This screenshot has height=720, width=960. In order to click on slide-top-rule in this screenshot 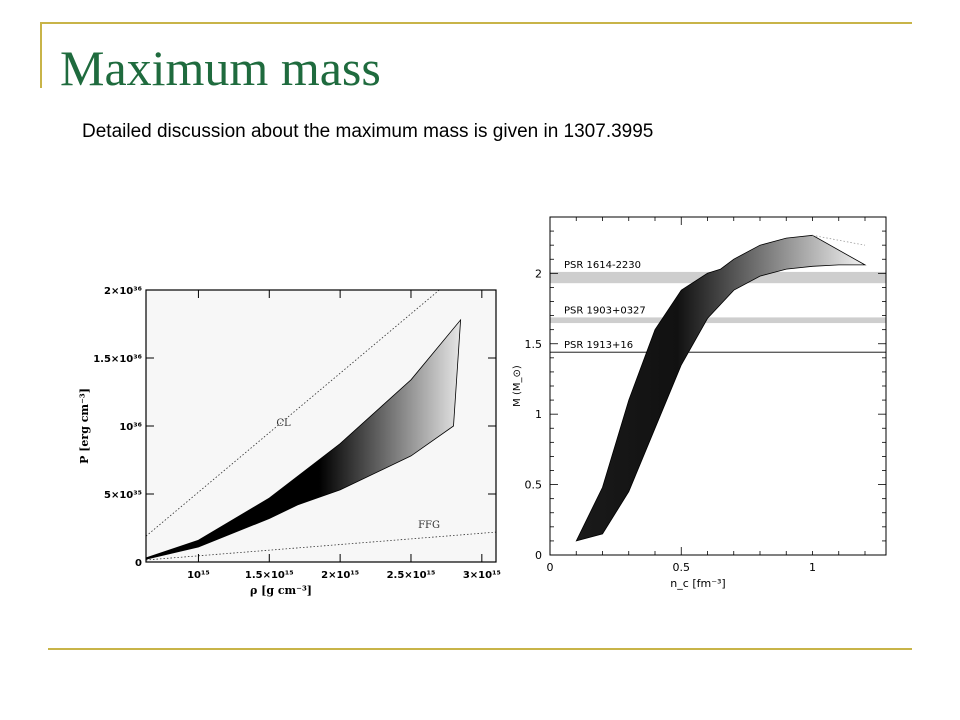, I will do `click(476, 23)`.